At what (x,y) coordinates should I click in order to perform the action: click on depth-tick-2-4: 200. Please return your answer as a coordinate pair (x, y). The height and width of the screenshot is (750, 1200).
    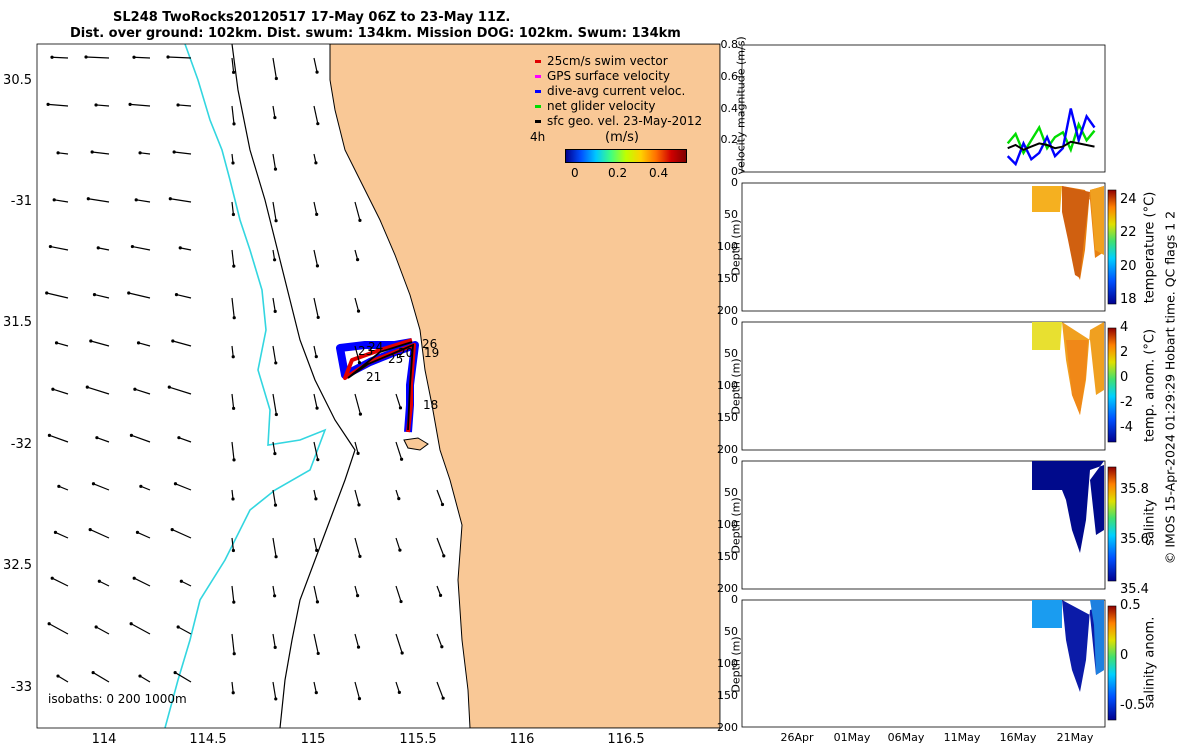
    Looking at the image, I should click on (727, 588).